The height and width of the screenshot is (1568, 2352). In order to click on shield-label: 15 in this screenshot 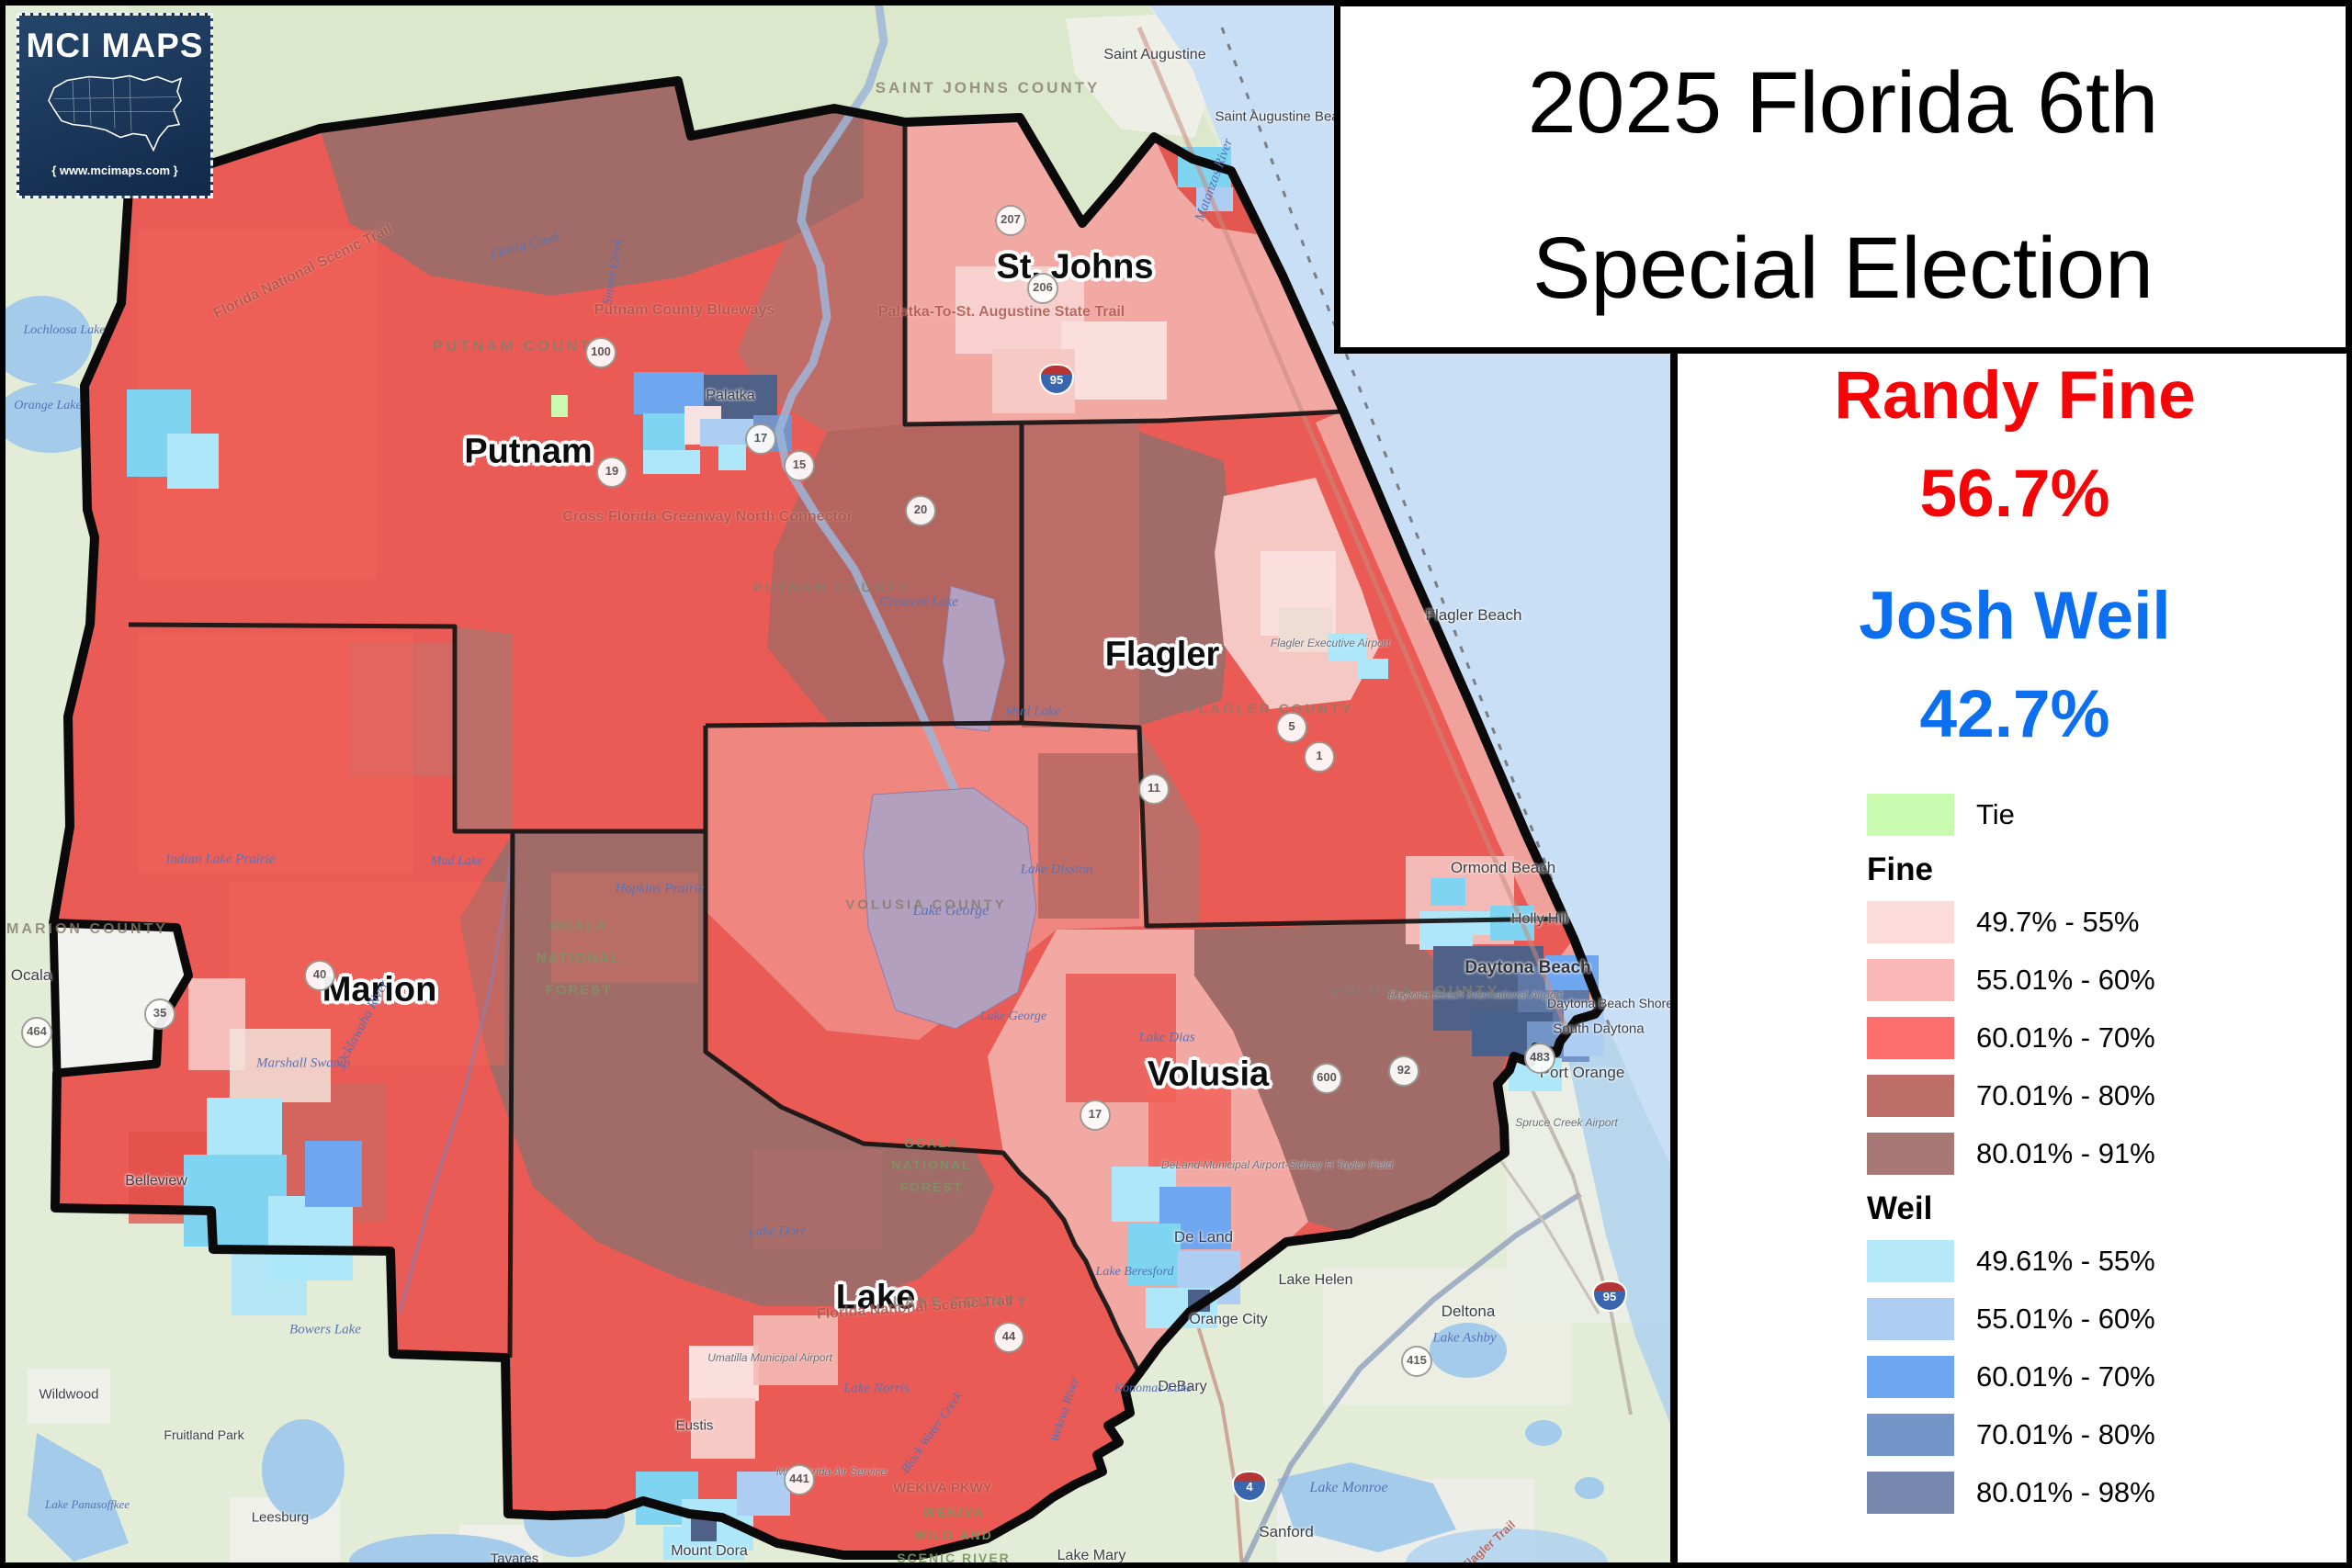, I will do `click(799, 465)`.